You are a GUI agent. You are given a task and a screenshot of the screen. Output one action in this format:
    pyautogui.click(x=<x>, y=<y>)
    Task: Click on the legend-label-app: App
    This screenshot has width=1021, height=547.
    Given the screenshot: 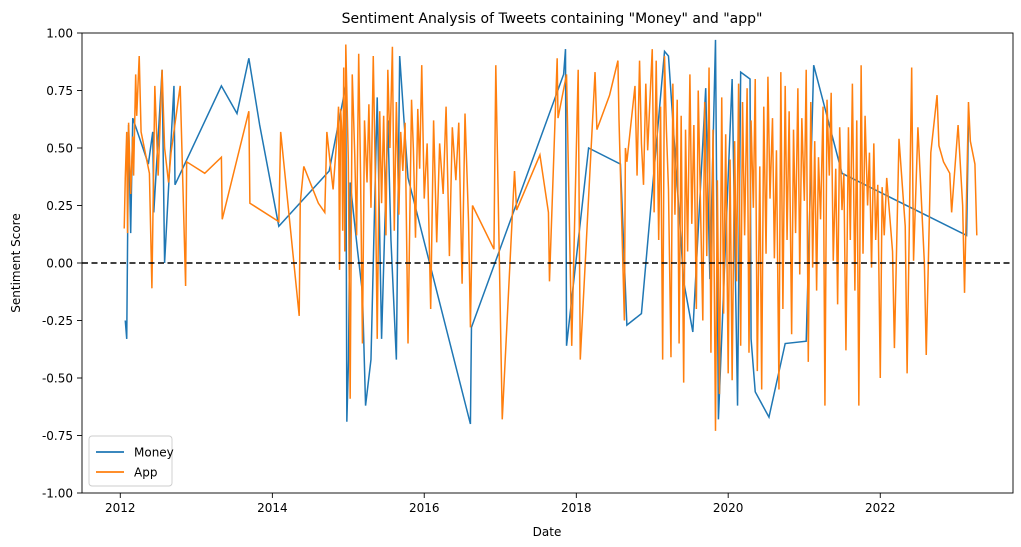 What is the action you would take?
    pyautogui.click(x=145, y=473)
    